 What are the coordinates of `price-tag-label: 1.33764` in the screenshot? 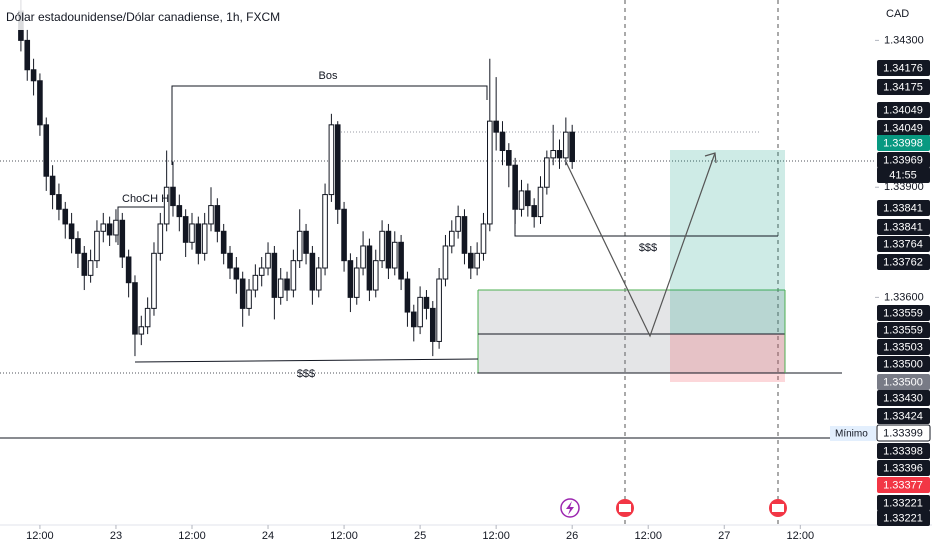 It's located at (903, 244).